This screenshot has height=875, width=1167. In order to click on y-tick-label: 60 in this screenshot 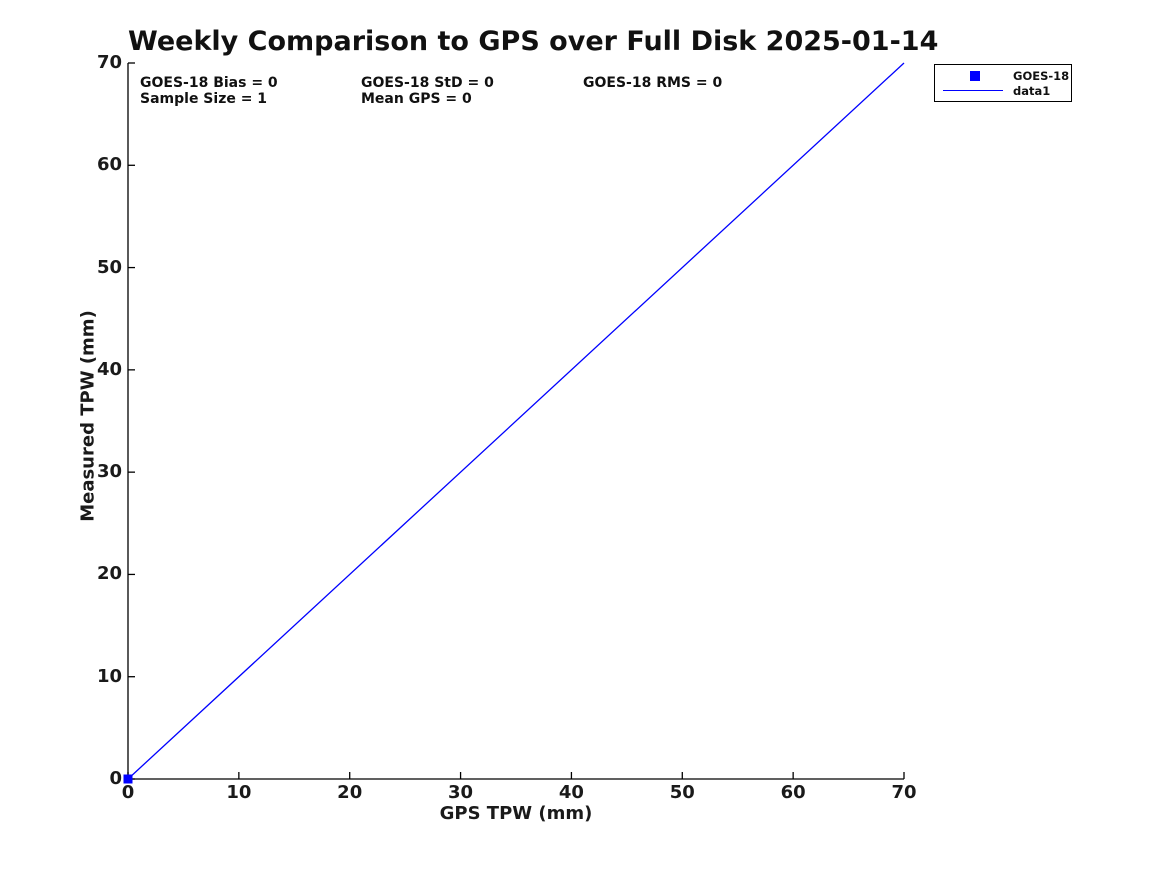, I will do `click(109, 165)`.